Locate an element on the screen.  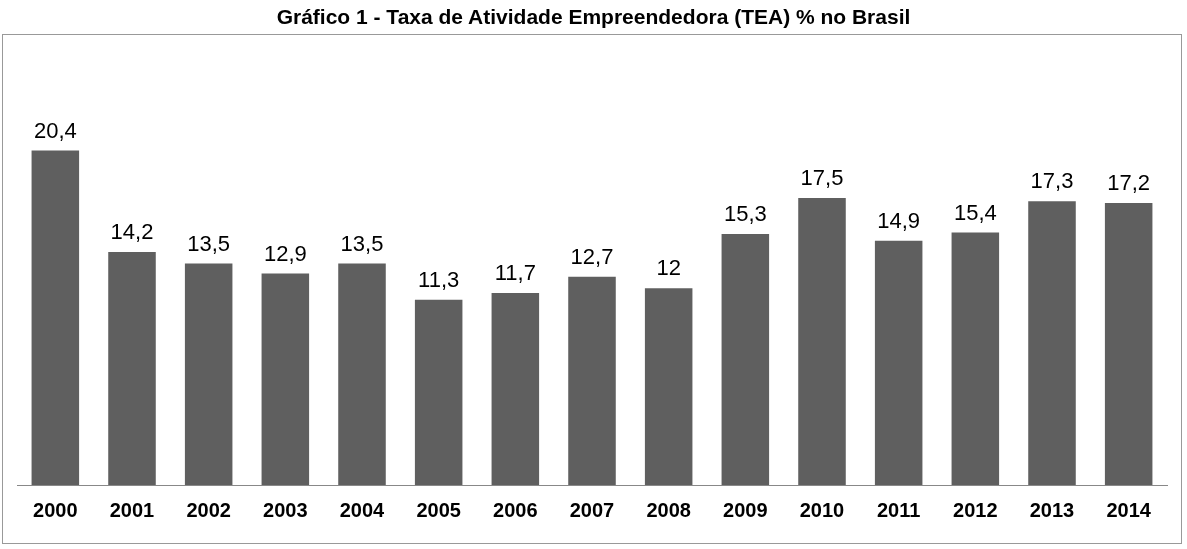
x-tick-label: 2014 is located at coordinates (1129, 509).